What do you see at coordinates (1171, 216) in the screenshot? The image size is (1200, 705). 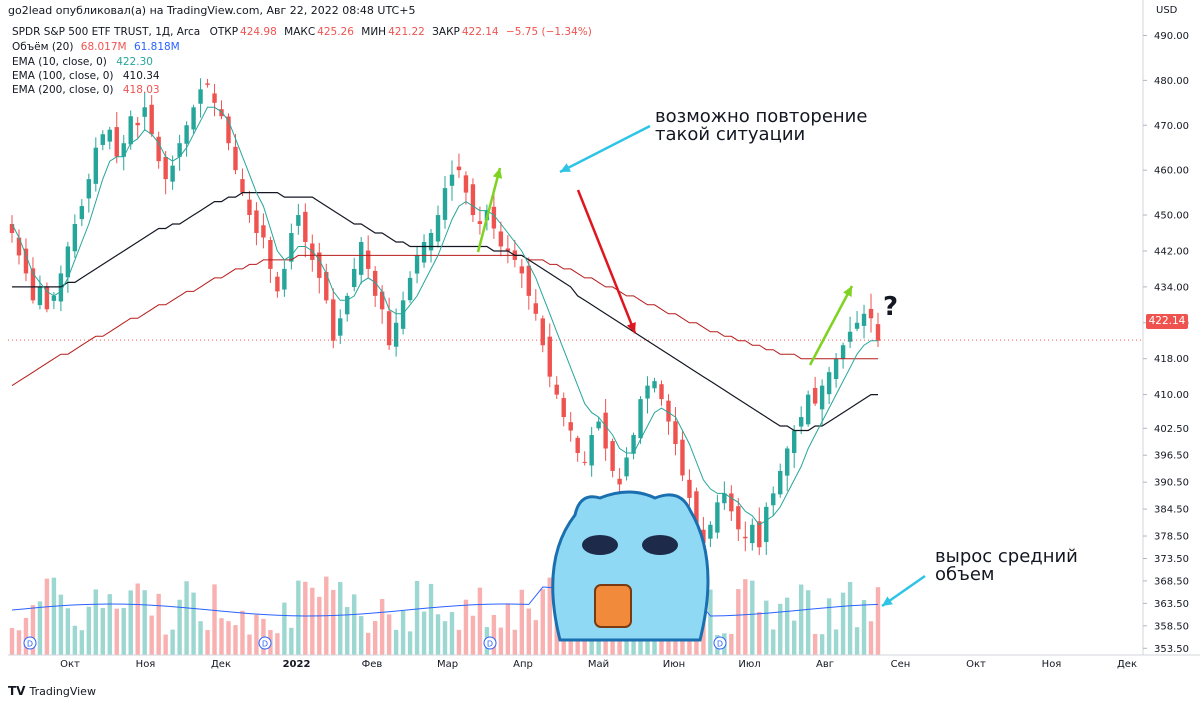 I see `y-tick-label: 450.00` at bounding box center [1171, 216].